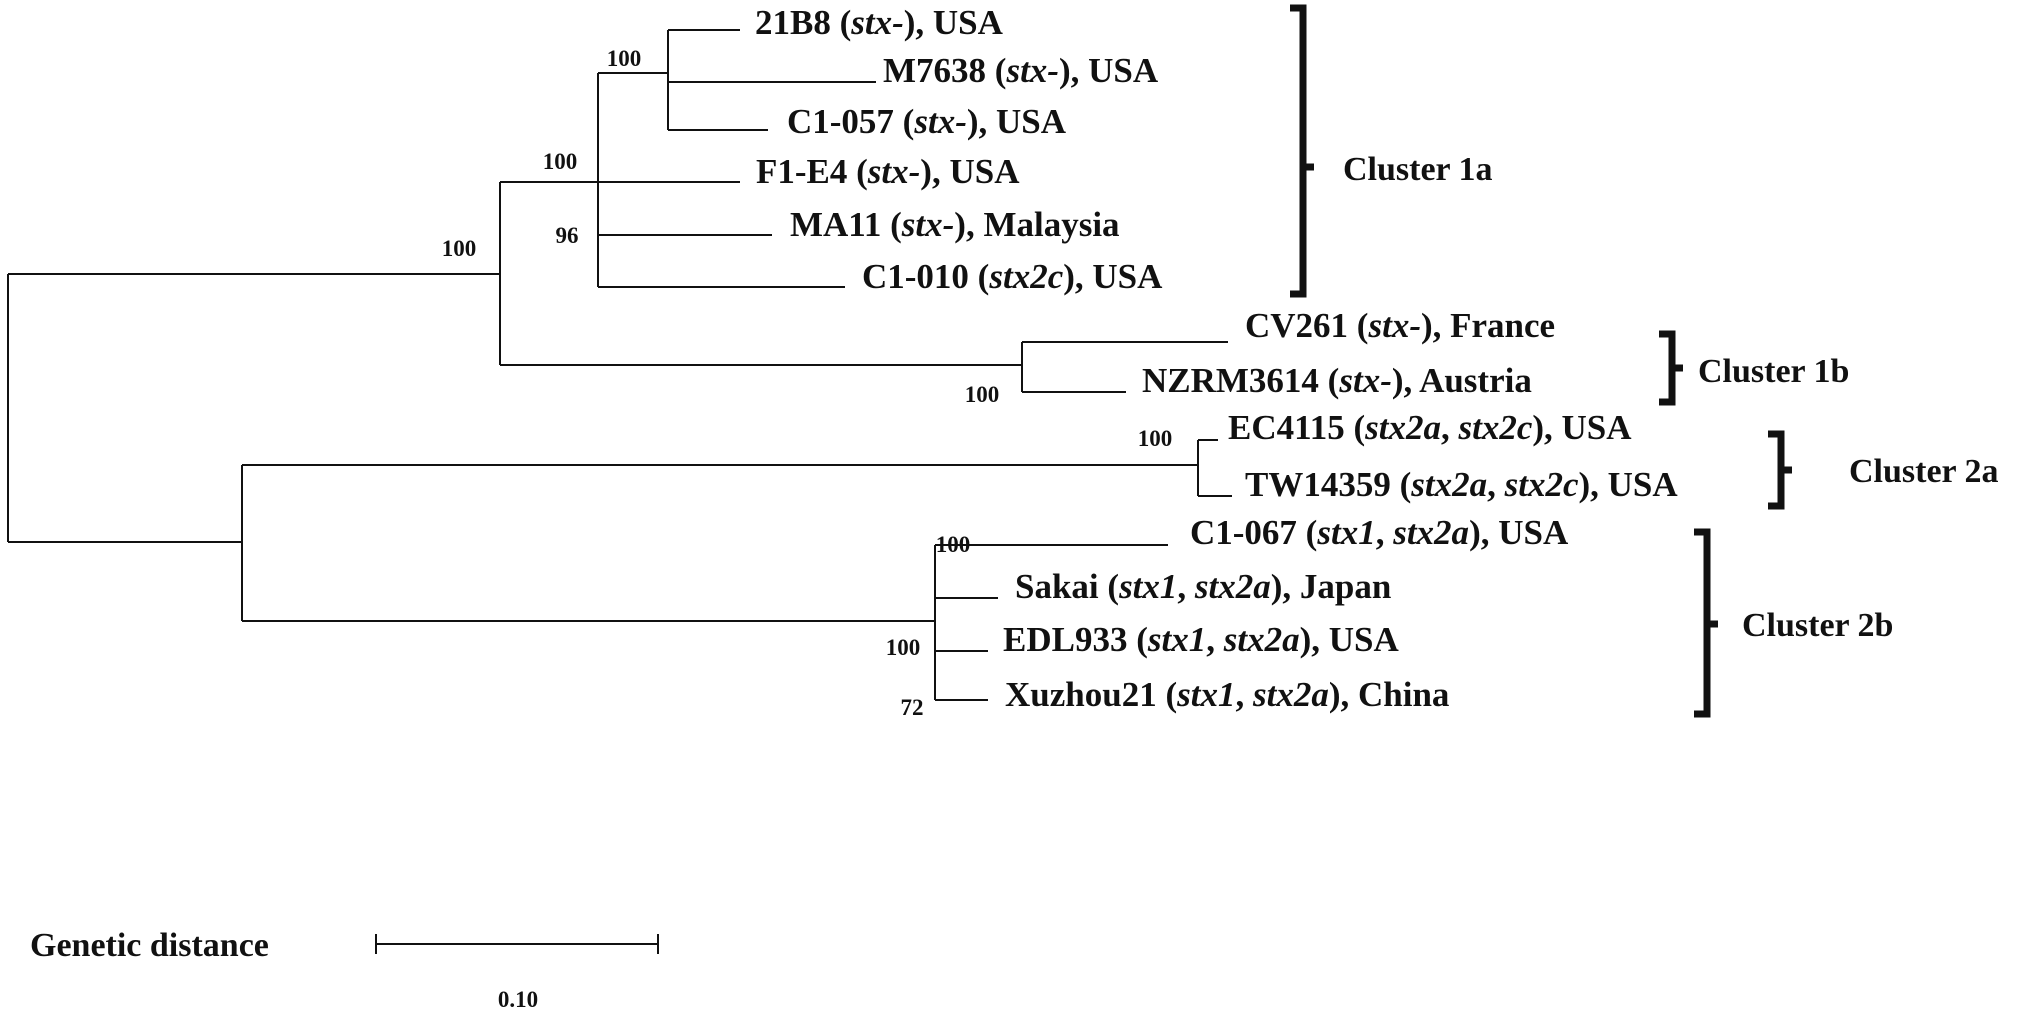 The width and height of the screenshot is (2035, 1016). What do you see at coordinates (567, 235) in the screenshot?
I see `bootstrap-value: 96` at bounding box center [567, 235].